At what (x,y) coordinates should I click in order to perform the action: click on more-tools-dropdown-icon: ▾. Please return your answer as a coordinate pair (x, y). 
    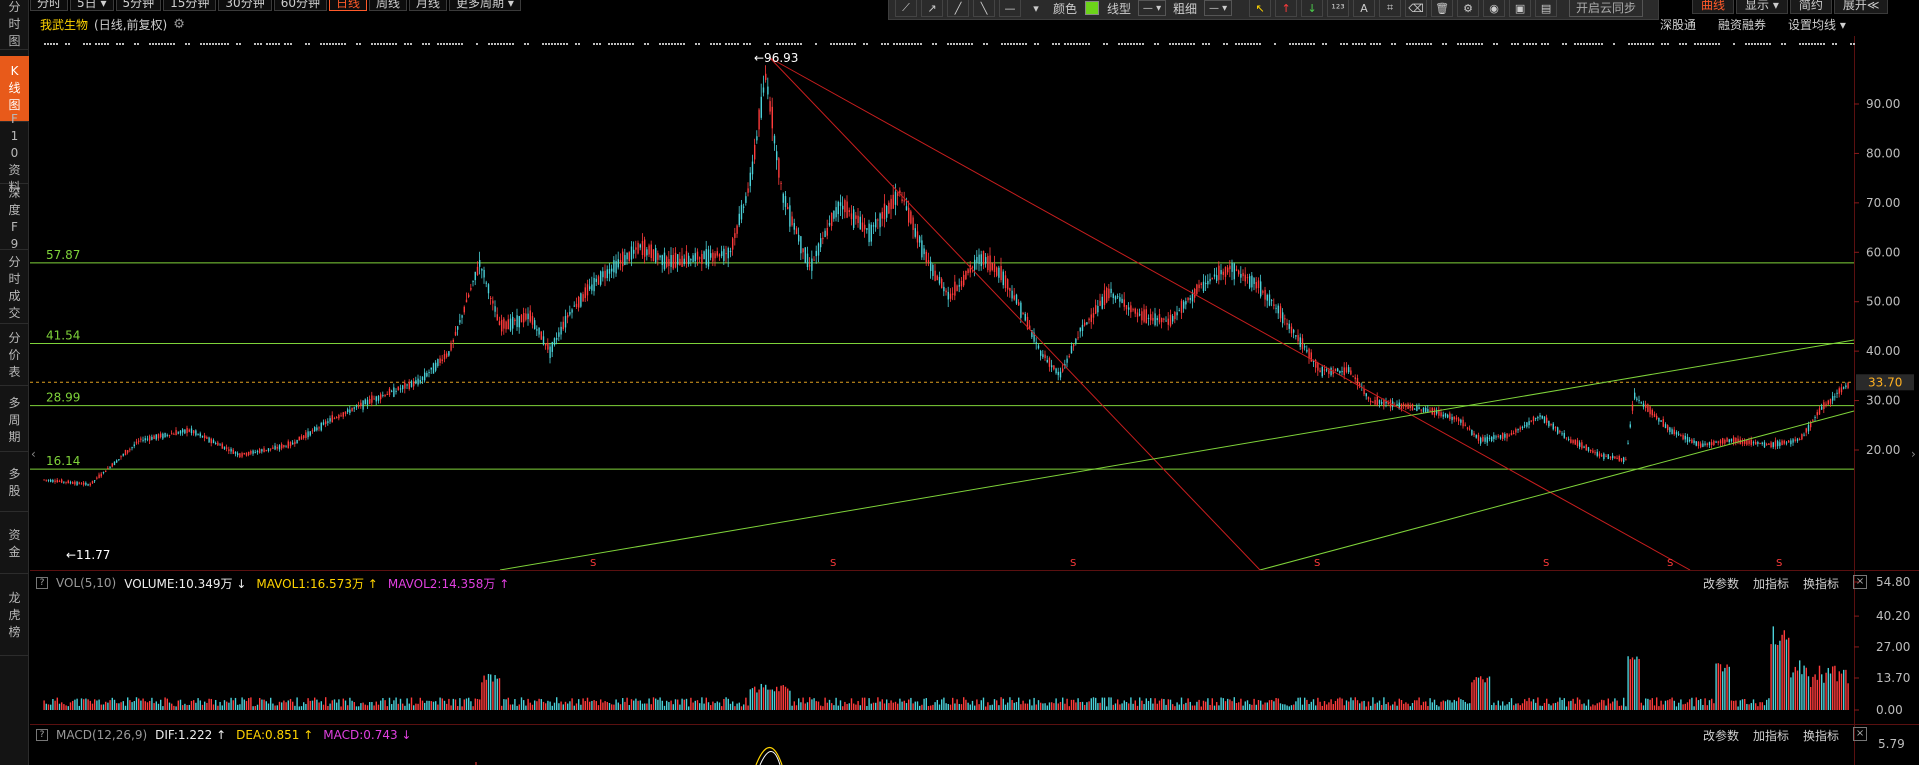
    Looking at the image, I should click on (1036, 8).